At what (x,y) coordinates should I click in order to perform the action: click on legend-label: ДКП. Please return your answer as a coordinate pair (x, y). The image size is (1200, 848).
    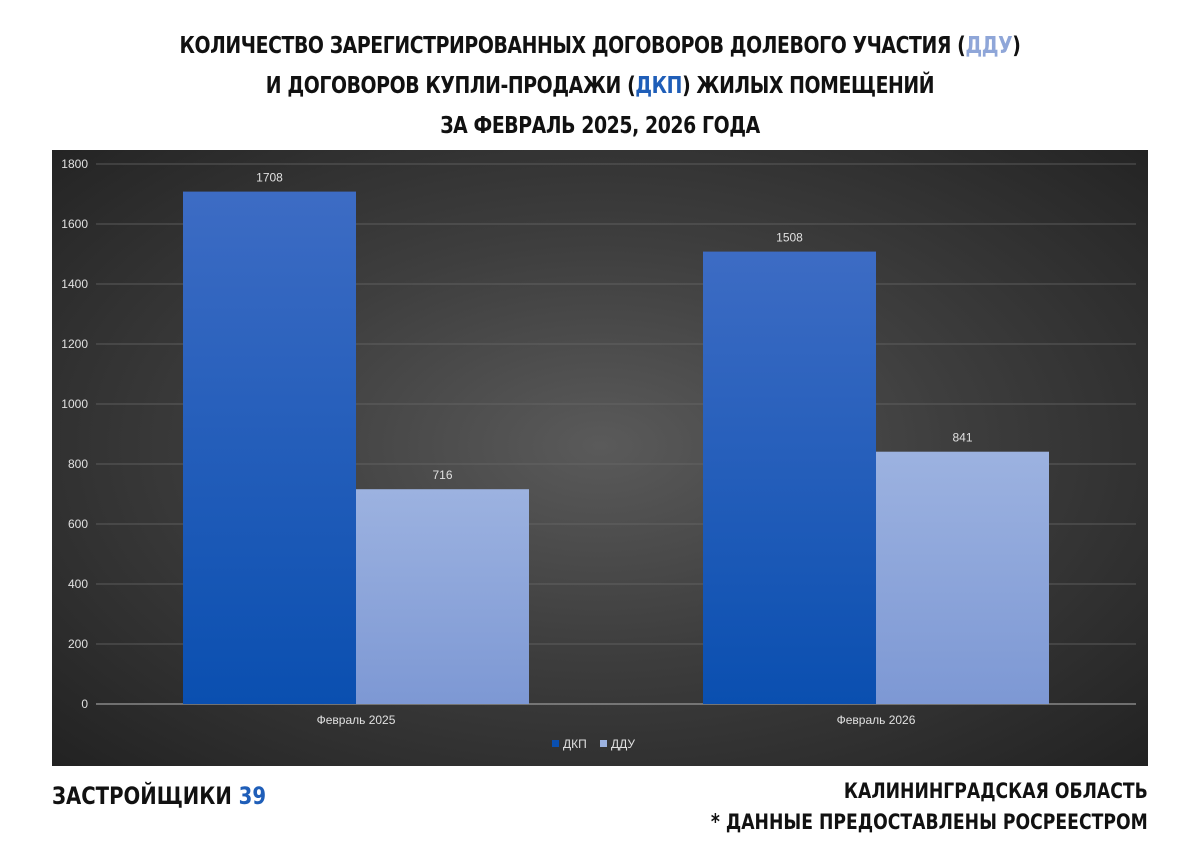
    Looking at the image, I should click on (575, 744).